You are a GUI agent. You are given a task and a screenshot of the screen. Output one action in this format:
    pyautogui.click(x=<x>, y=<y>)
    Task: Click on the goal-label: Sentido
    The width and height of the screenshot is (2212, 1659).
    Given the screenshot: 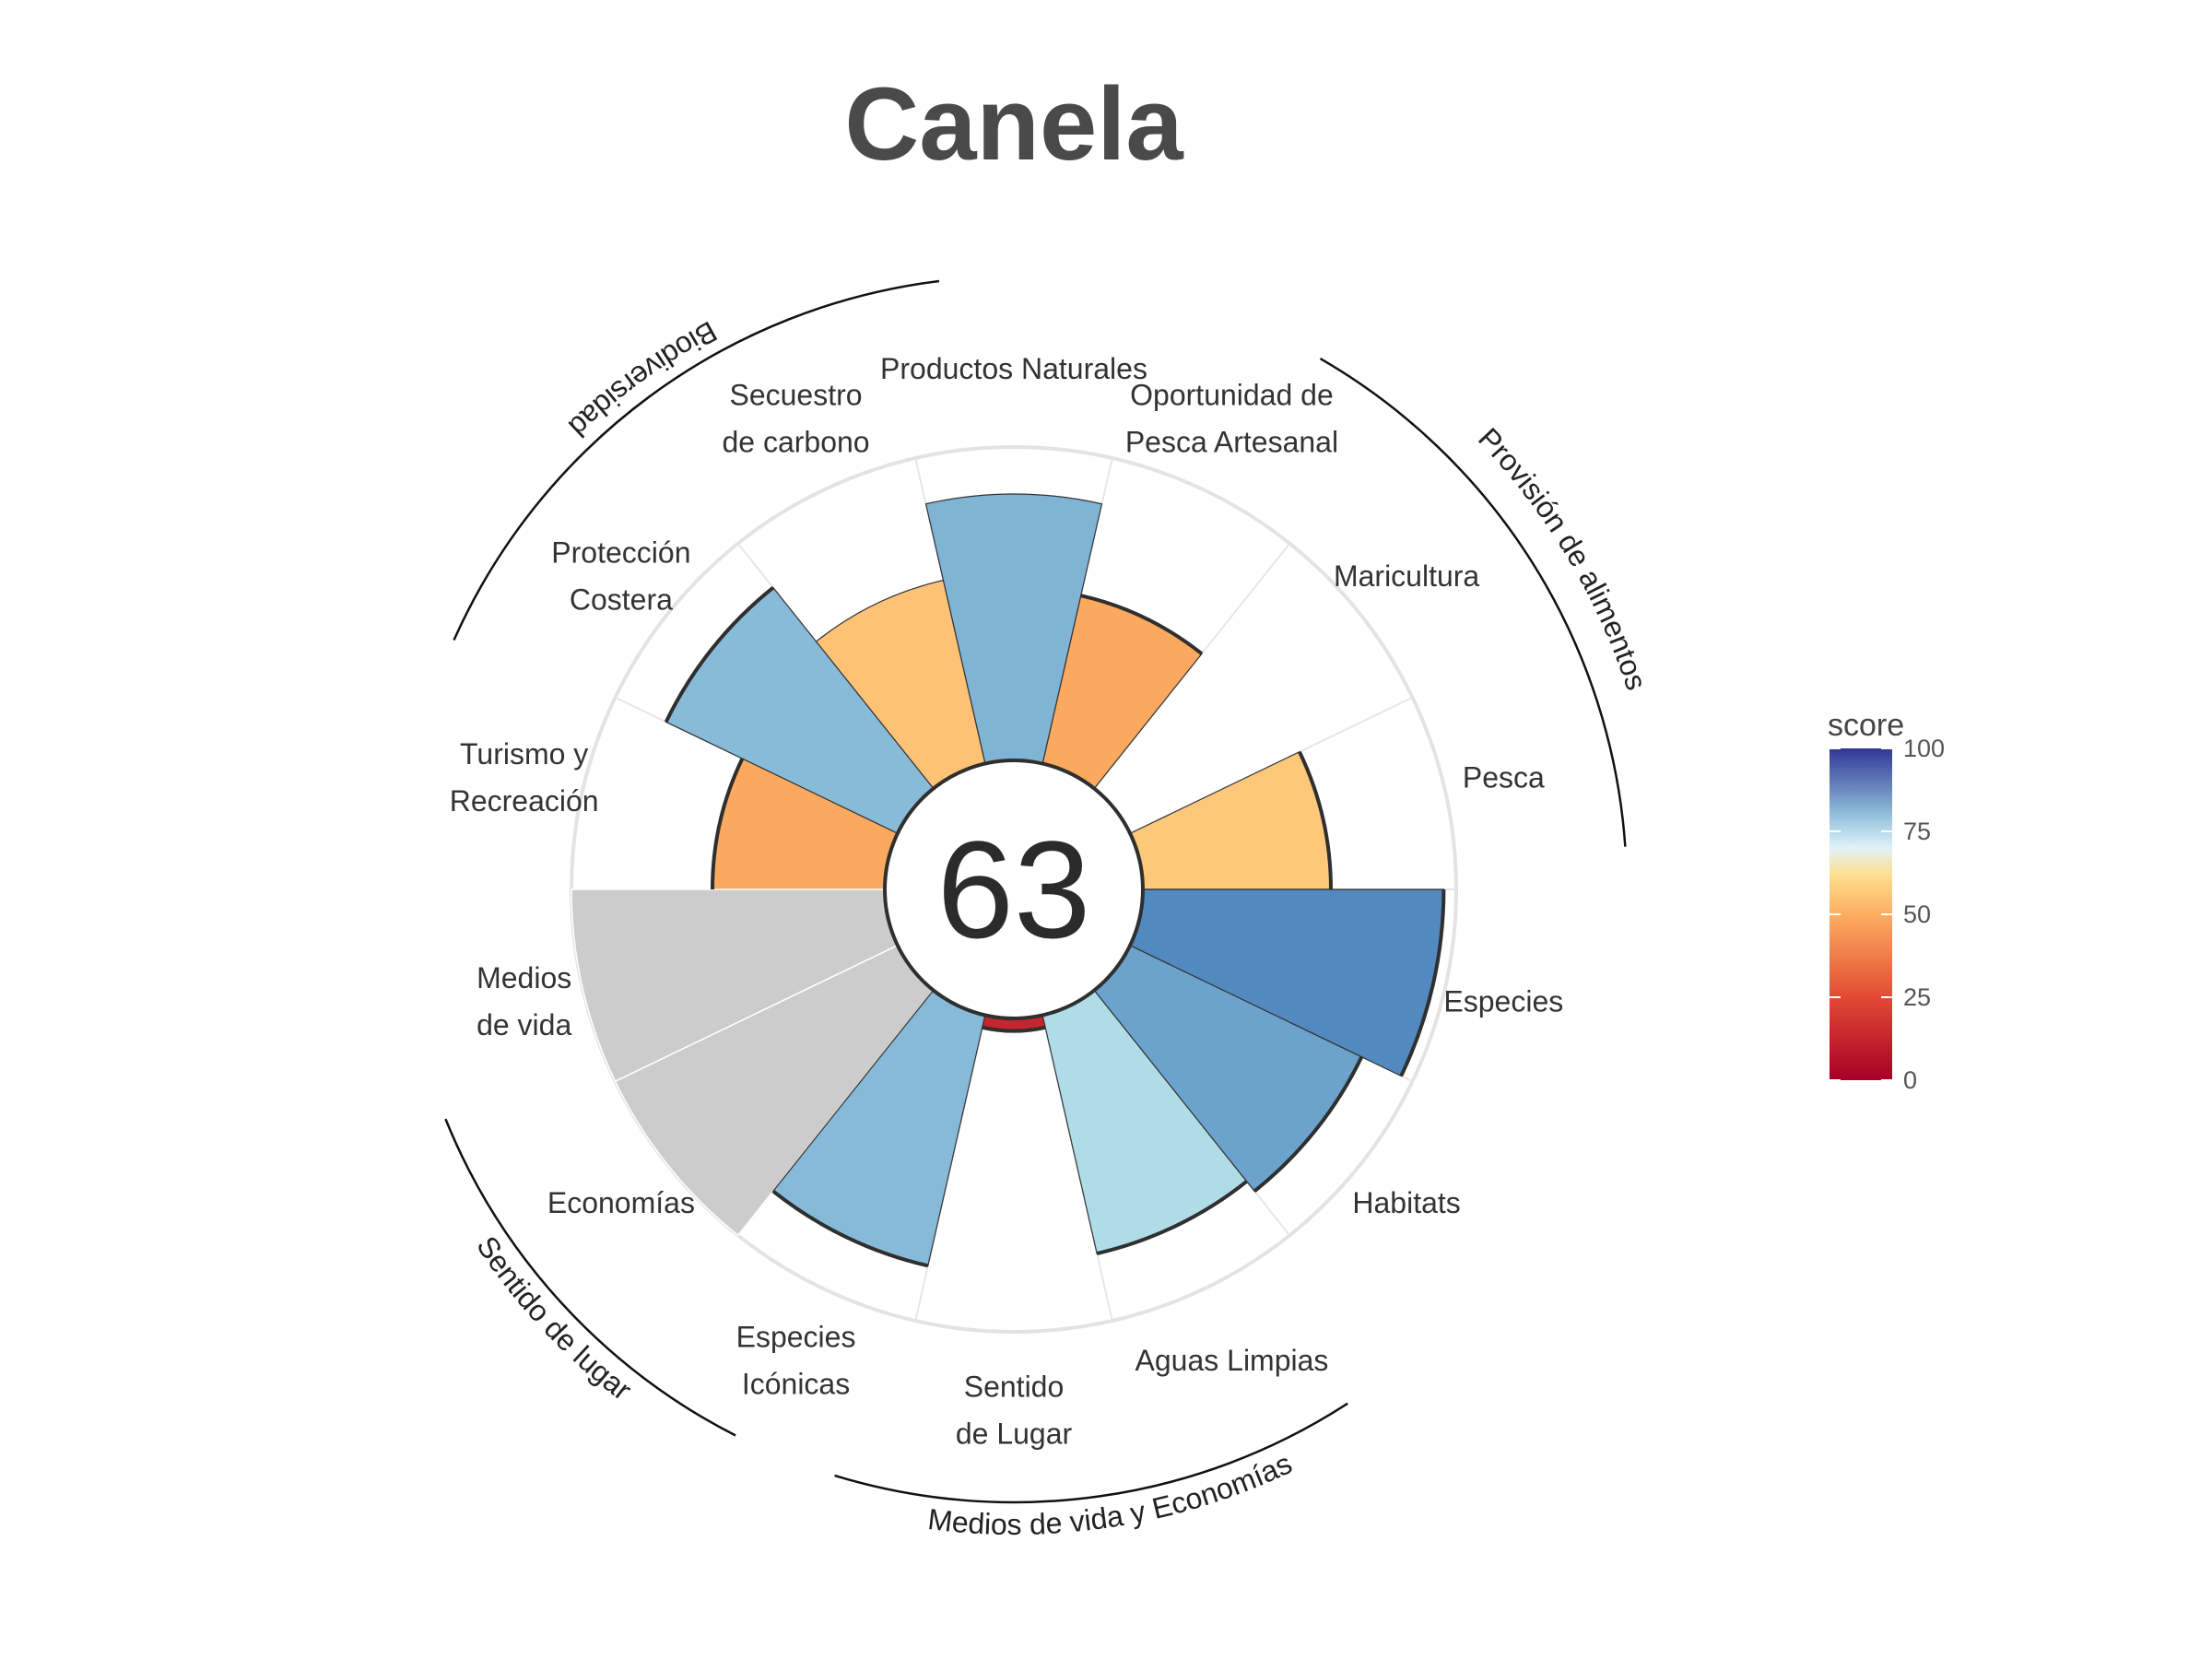 What is the action you would take?
    pyautogui.click(x=1014, y=1387)
    